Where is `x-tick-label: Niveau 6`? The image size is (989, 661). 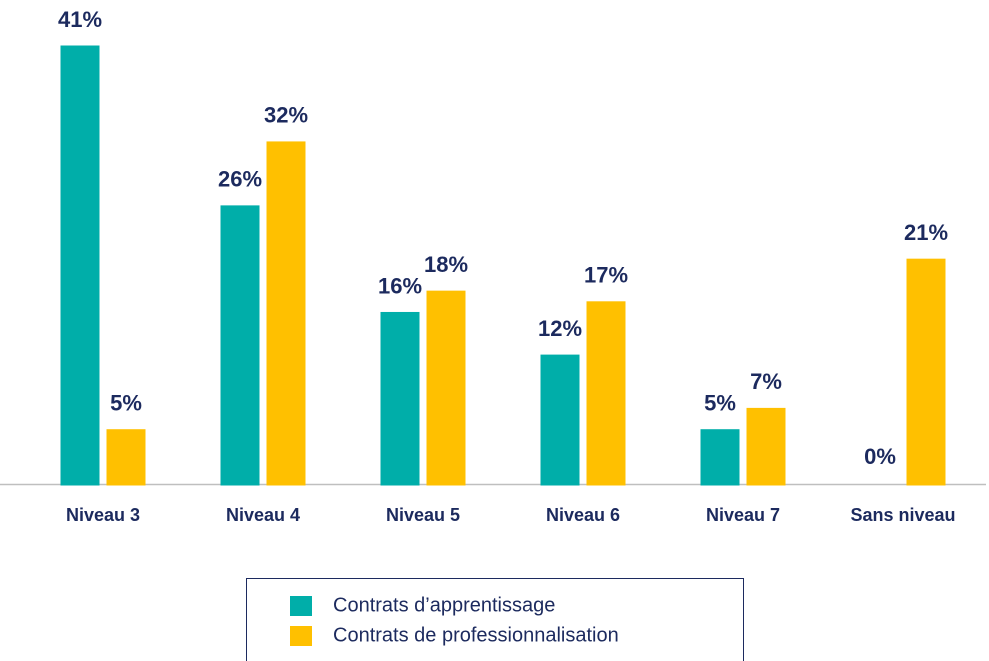
x-tick-label: Niveau 6 is located at coordinates (583, 515).